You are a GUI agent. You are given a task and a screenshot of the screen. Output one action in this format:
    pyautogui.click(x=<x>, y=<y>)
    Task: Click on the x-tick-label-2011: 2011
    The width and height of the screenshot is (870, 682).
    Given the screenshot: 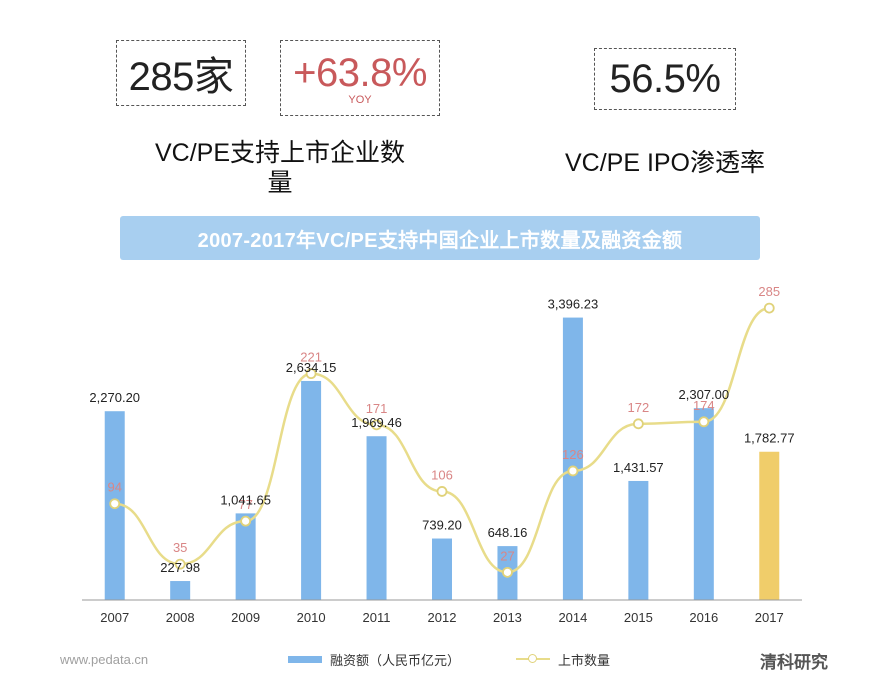 What is the action you would take?
    pyautogui.click(x=377, y=617)
    